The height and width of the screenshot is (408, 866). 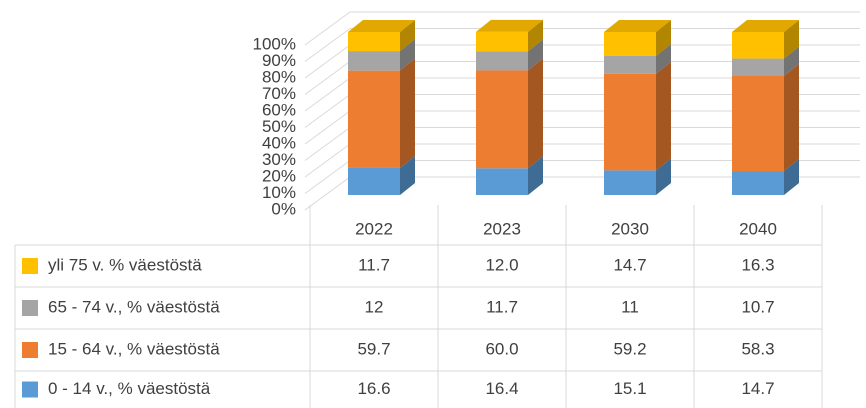 What do you see at coordinates (629, 348) in the screenshot?
I see `data-label: 59.2` at bounding box center [629, 348].